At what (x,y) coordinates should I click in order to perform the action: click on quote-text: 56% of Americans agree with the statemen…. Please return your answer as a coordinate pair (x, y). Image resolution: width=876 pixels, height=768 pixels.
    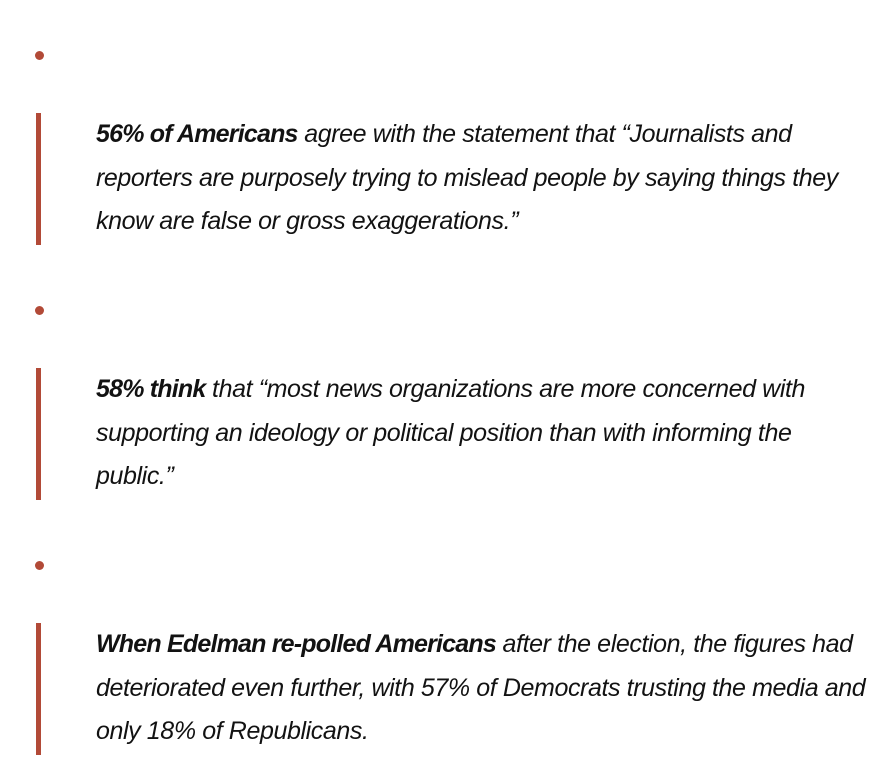
    Looking at the image, I should click on (481, 178).